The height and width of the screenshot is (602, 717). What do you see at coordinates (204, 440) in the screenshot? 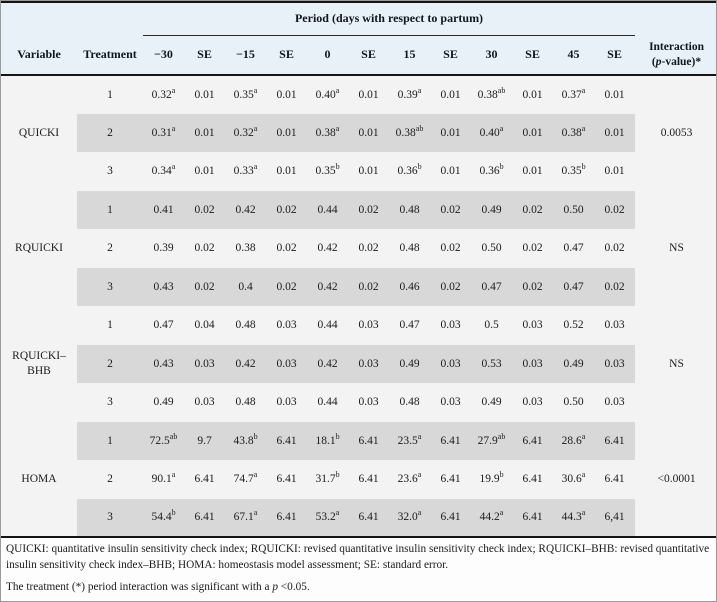
I see `data-cell: 9.7` at bounding box center [204, 440].